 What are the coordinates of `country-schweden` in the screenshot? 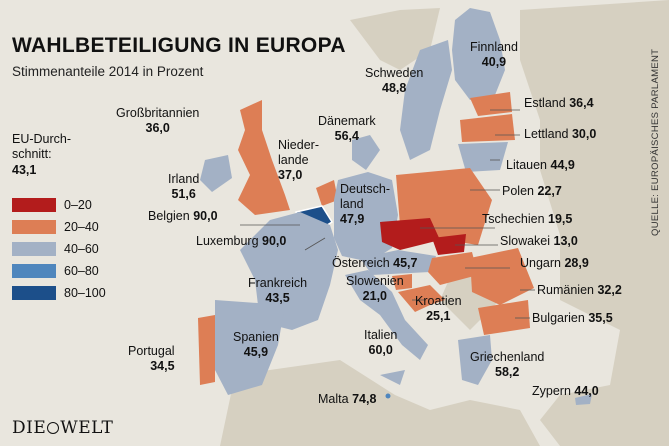 It's located at (426, 100).